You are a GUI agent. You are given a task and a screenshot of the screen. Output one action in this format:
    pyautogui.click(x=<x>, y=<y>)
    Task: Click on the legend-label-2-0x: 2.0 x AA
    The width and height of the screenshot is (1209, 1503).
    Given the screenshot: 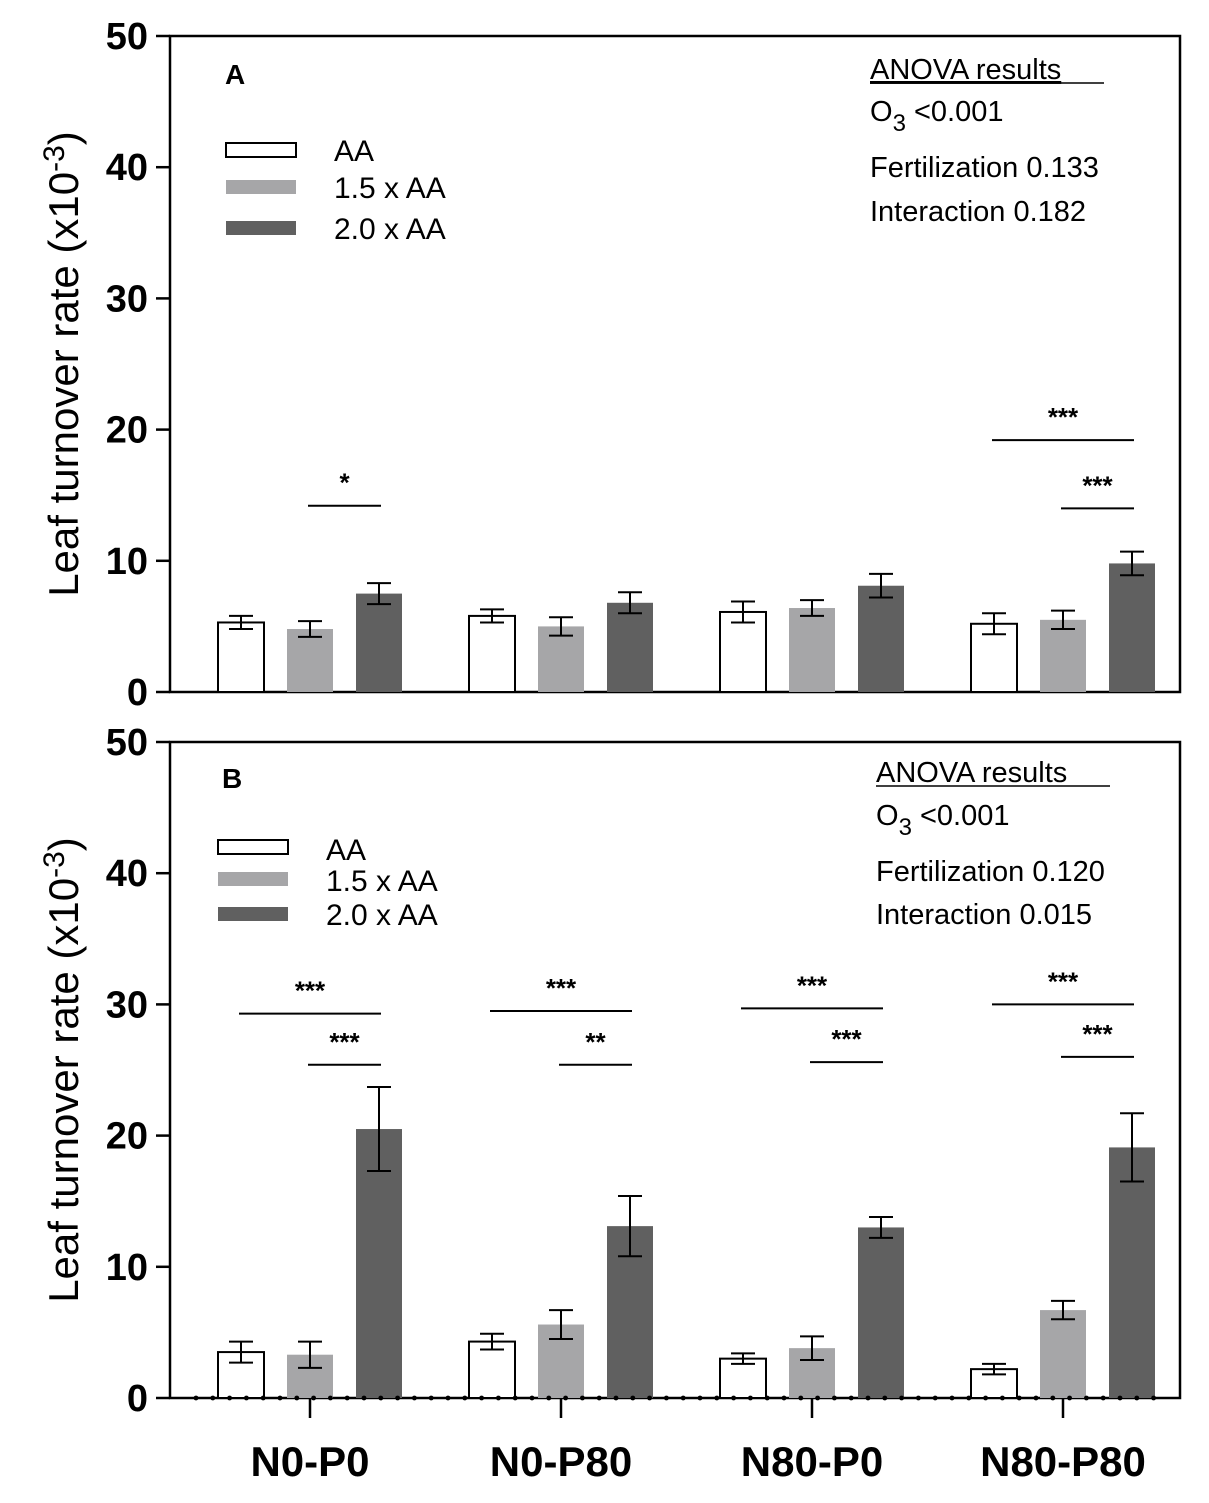 What is the action you would take?
    pyautogui.click(x=382, y=915)
    